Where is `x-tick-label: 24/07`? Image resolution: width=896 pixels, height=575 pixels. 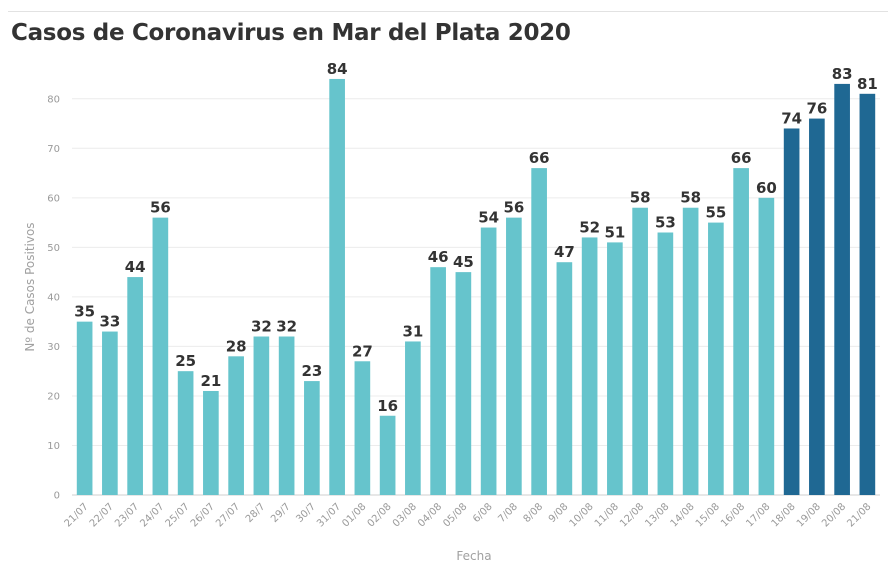
x-tick-label: 24/07 is located at coordinates (152, 515).